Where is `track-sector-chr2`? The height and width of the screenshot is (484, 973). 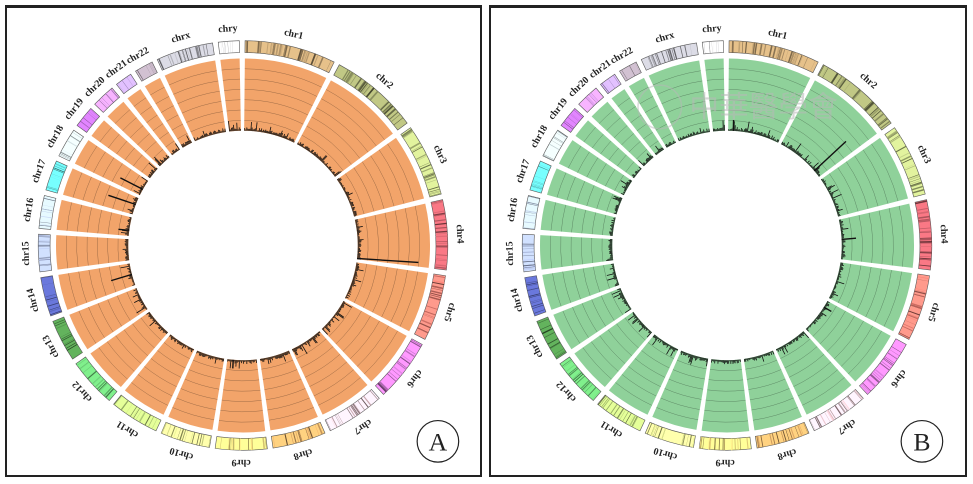 track-sector-chr2 is located at coordinates (344, 128).